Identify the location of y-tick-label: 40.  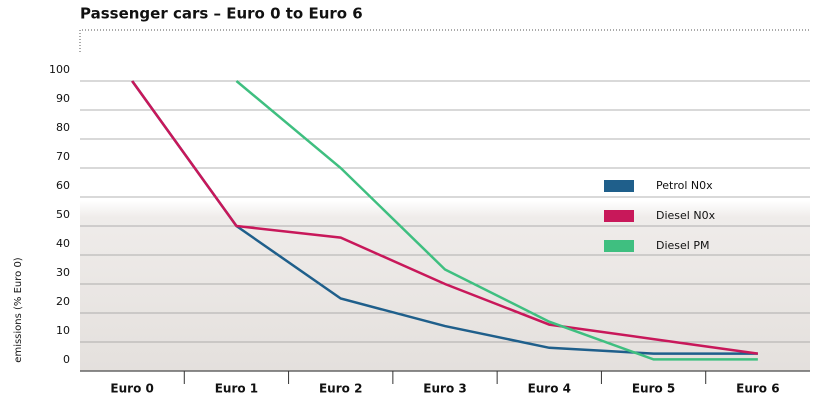
(63, 243).